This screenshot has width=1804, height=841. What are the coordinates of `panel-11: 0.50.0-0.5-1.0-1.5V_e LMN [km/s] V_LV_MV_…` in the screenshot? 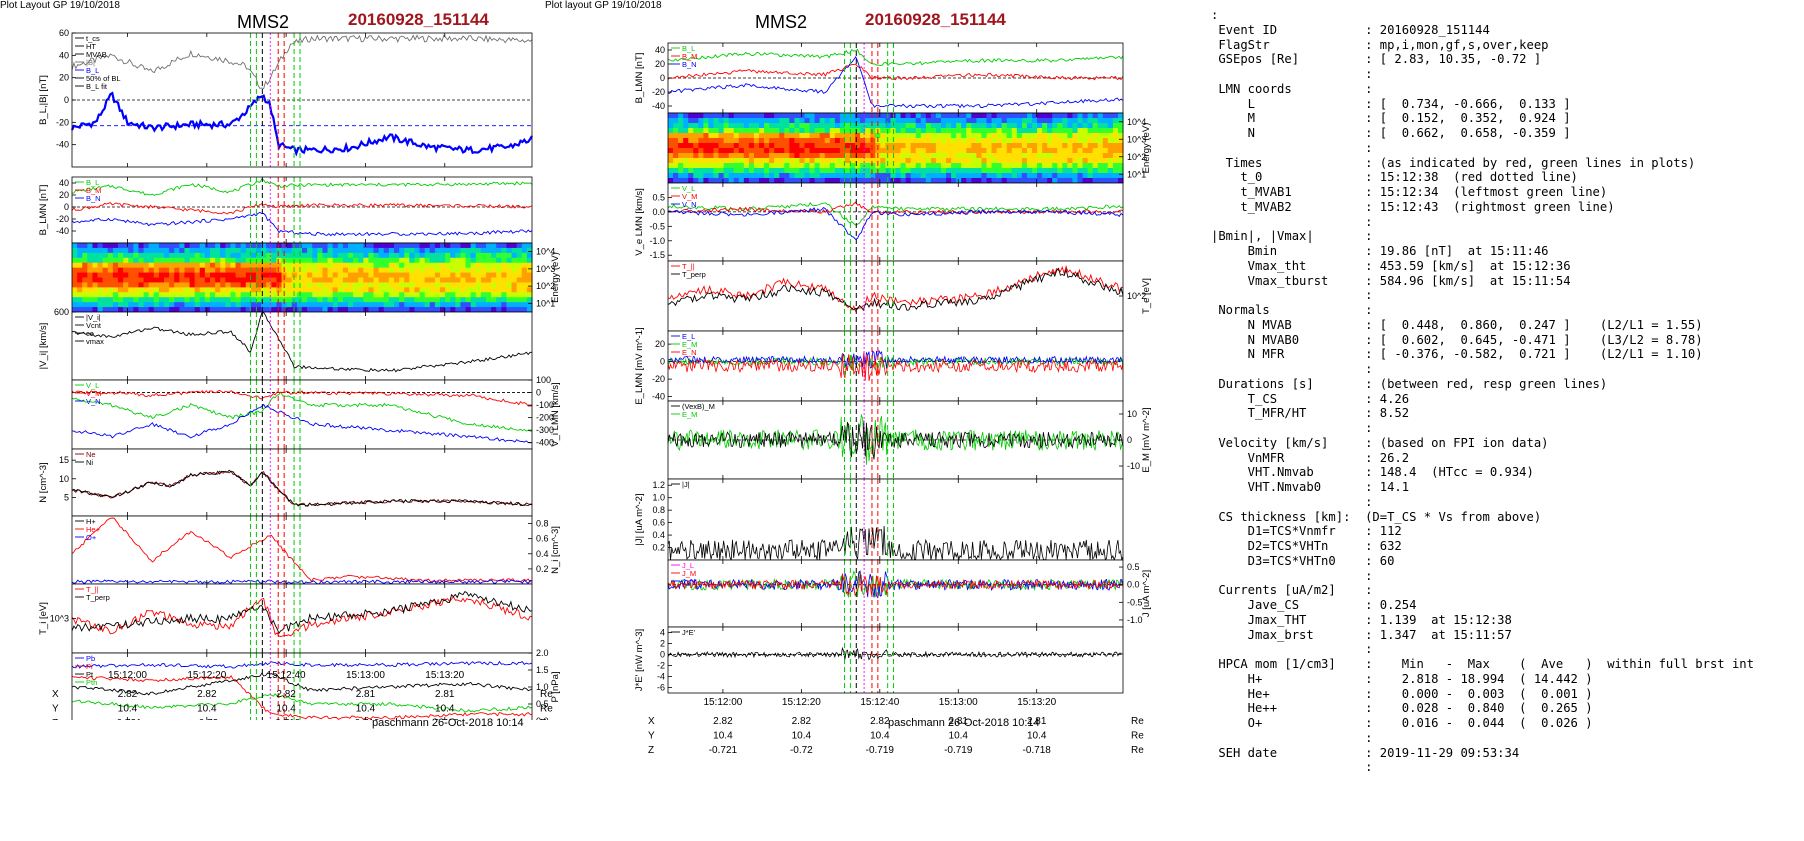 It's located at (879, 222).